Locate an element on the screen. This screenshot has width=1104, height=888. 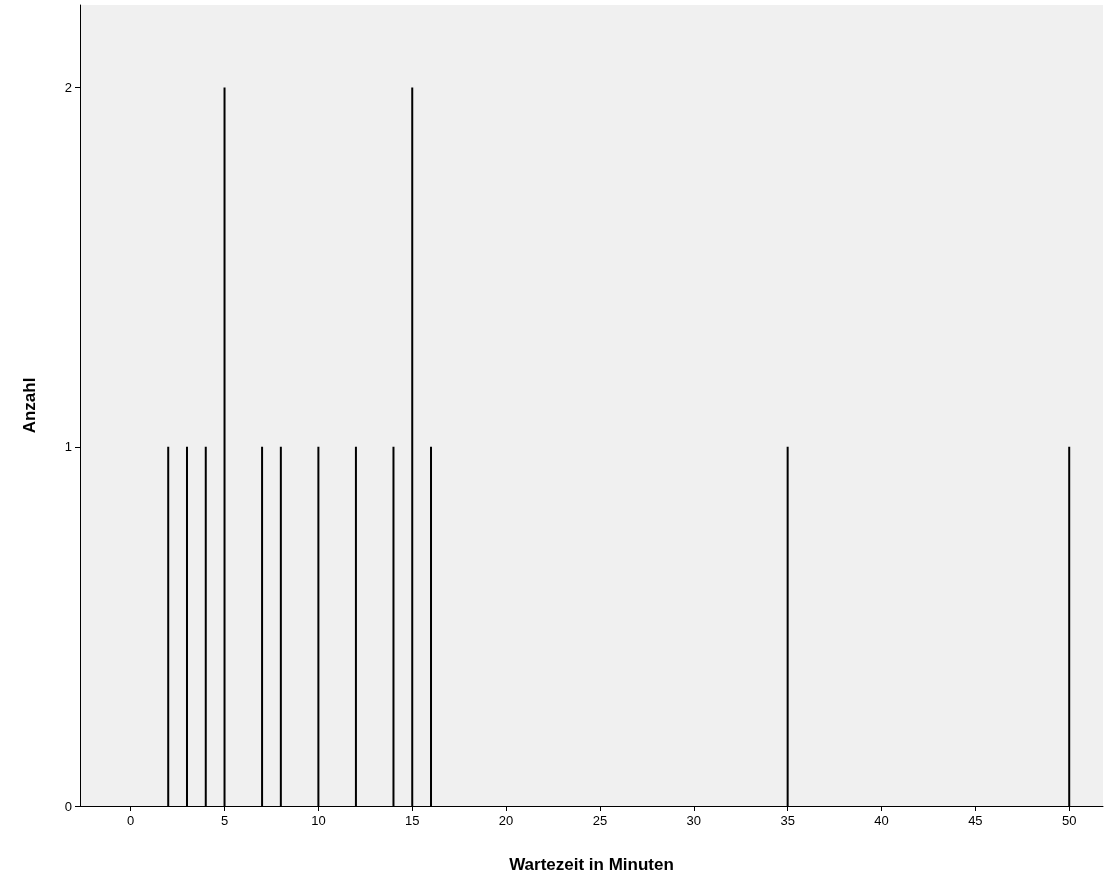
x-tick-label: 10 is located at coordinates (318, 820).